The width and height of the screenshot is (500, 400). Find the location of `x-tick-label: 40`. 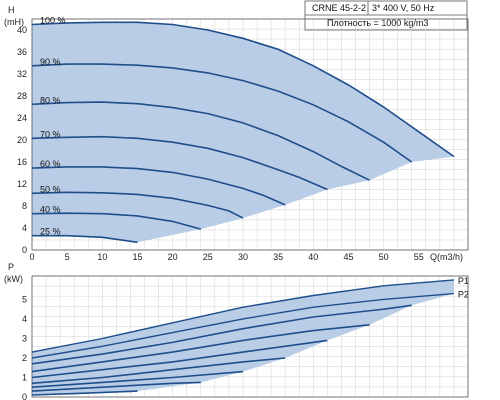

x-tick-label: 40 is located at coordinates (313, 257).